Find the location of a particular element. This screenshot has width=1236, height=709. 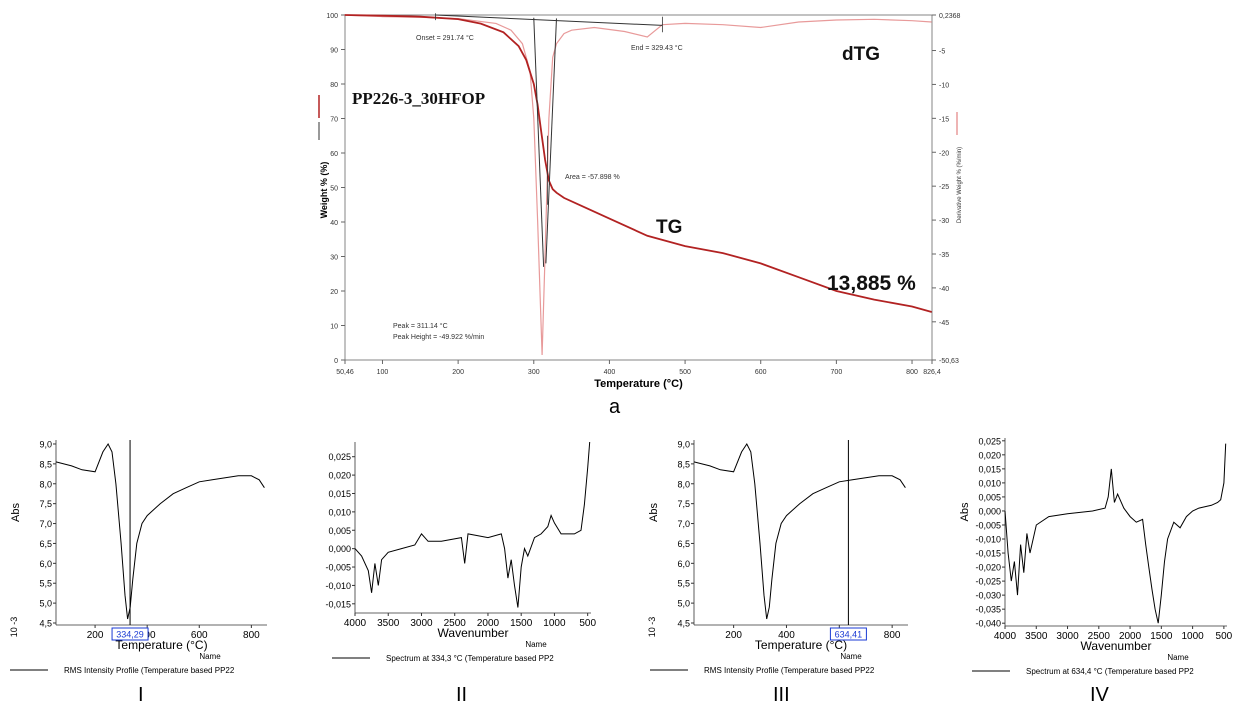

area-annotation: Area = -57.898 % is located at coordinates (592, 177).